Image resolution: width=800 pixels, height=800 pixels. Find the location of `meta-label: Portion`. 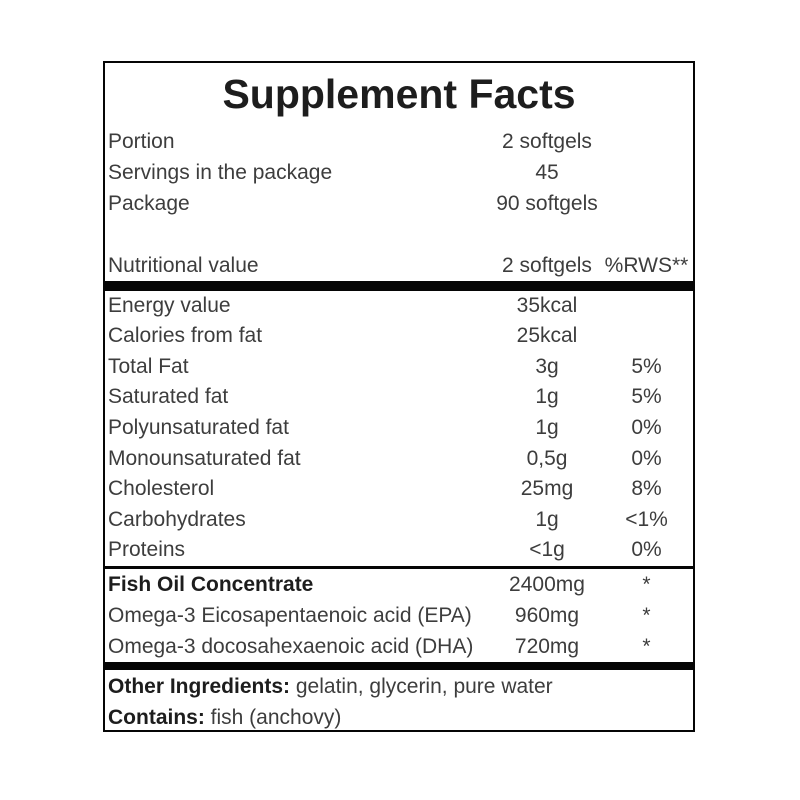

meta-label: Portion is located at coordinates (141, 141).